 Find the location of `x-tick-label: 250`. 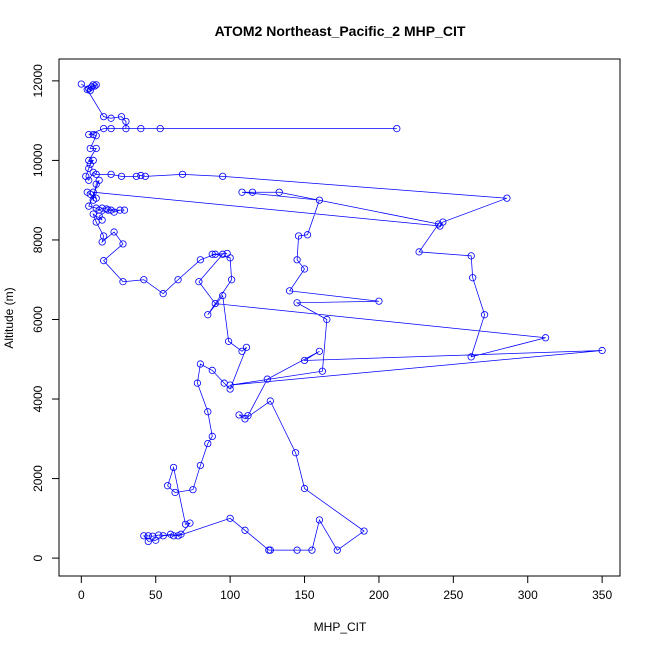

x-tick-label: 250 is located at coordinates (453, 595).